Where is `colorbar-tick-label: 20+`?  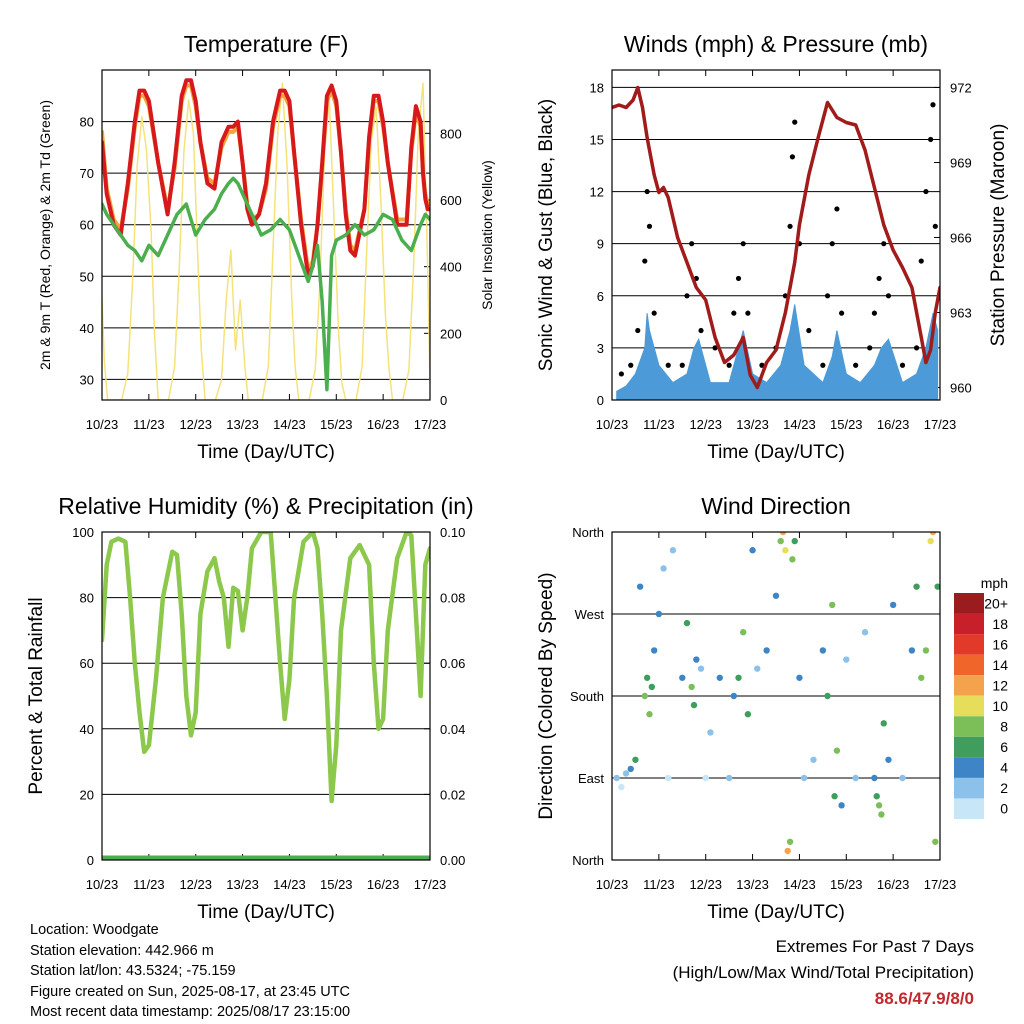 colorbar-tick-label: 20+ is located at coordinates (996, 603).